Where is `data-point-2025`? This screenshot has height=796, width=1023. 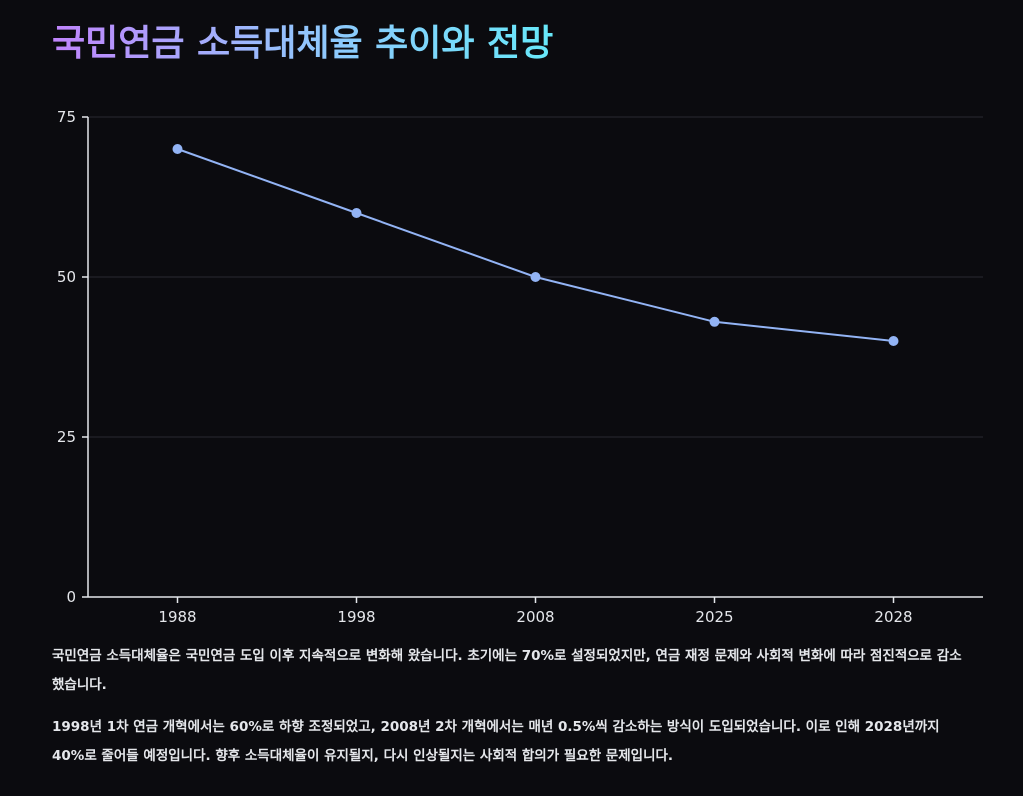
data-point-2025 is located at coordinates (714, 321).